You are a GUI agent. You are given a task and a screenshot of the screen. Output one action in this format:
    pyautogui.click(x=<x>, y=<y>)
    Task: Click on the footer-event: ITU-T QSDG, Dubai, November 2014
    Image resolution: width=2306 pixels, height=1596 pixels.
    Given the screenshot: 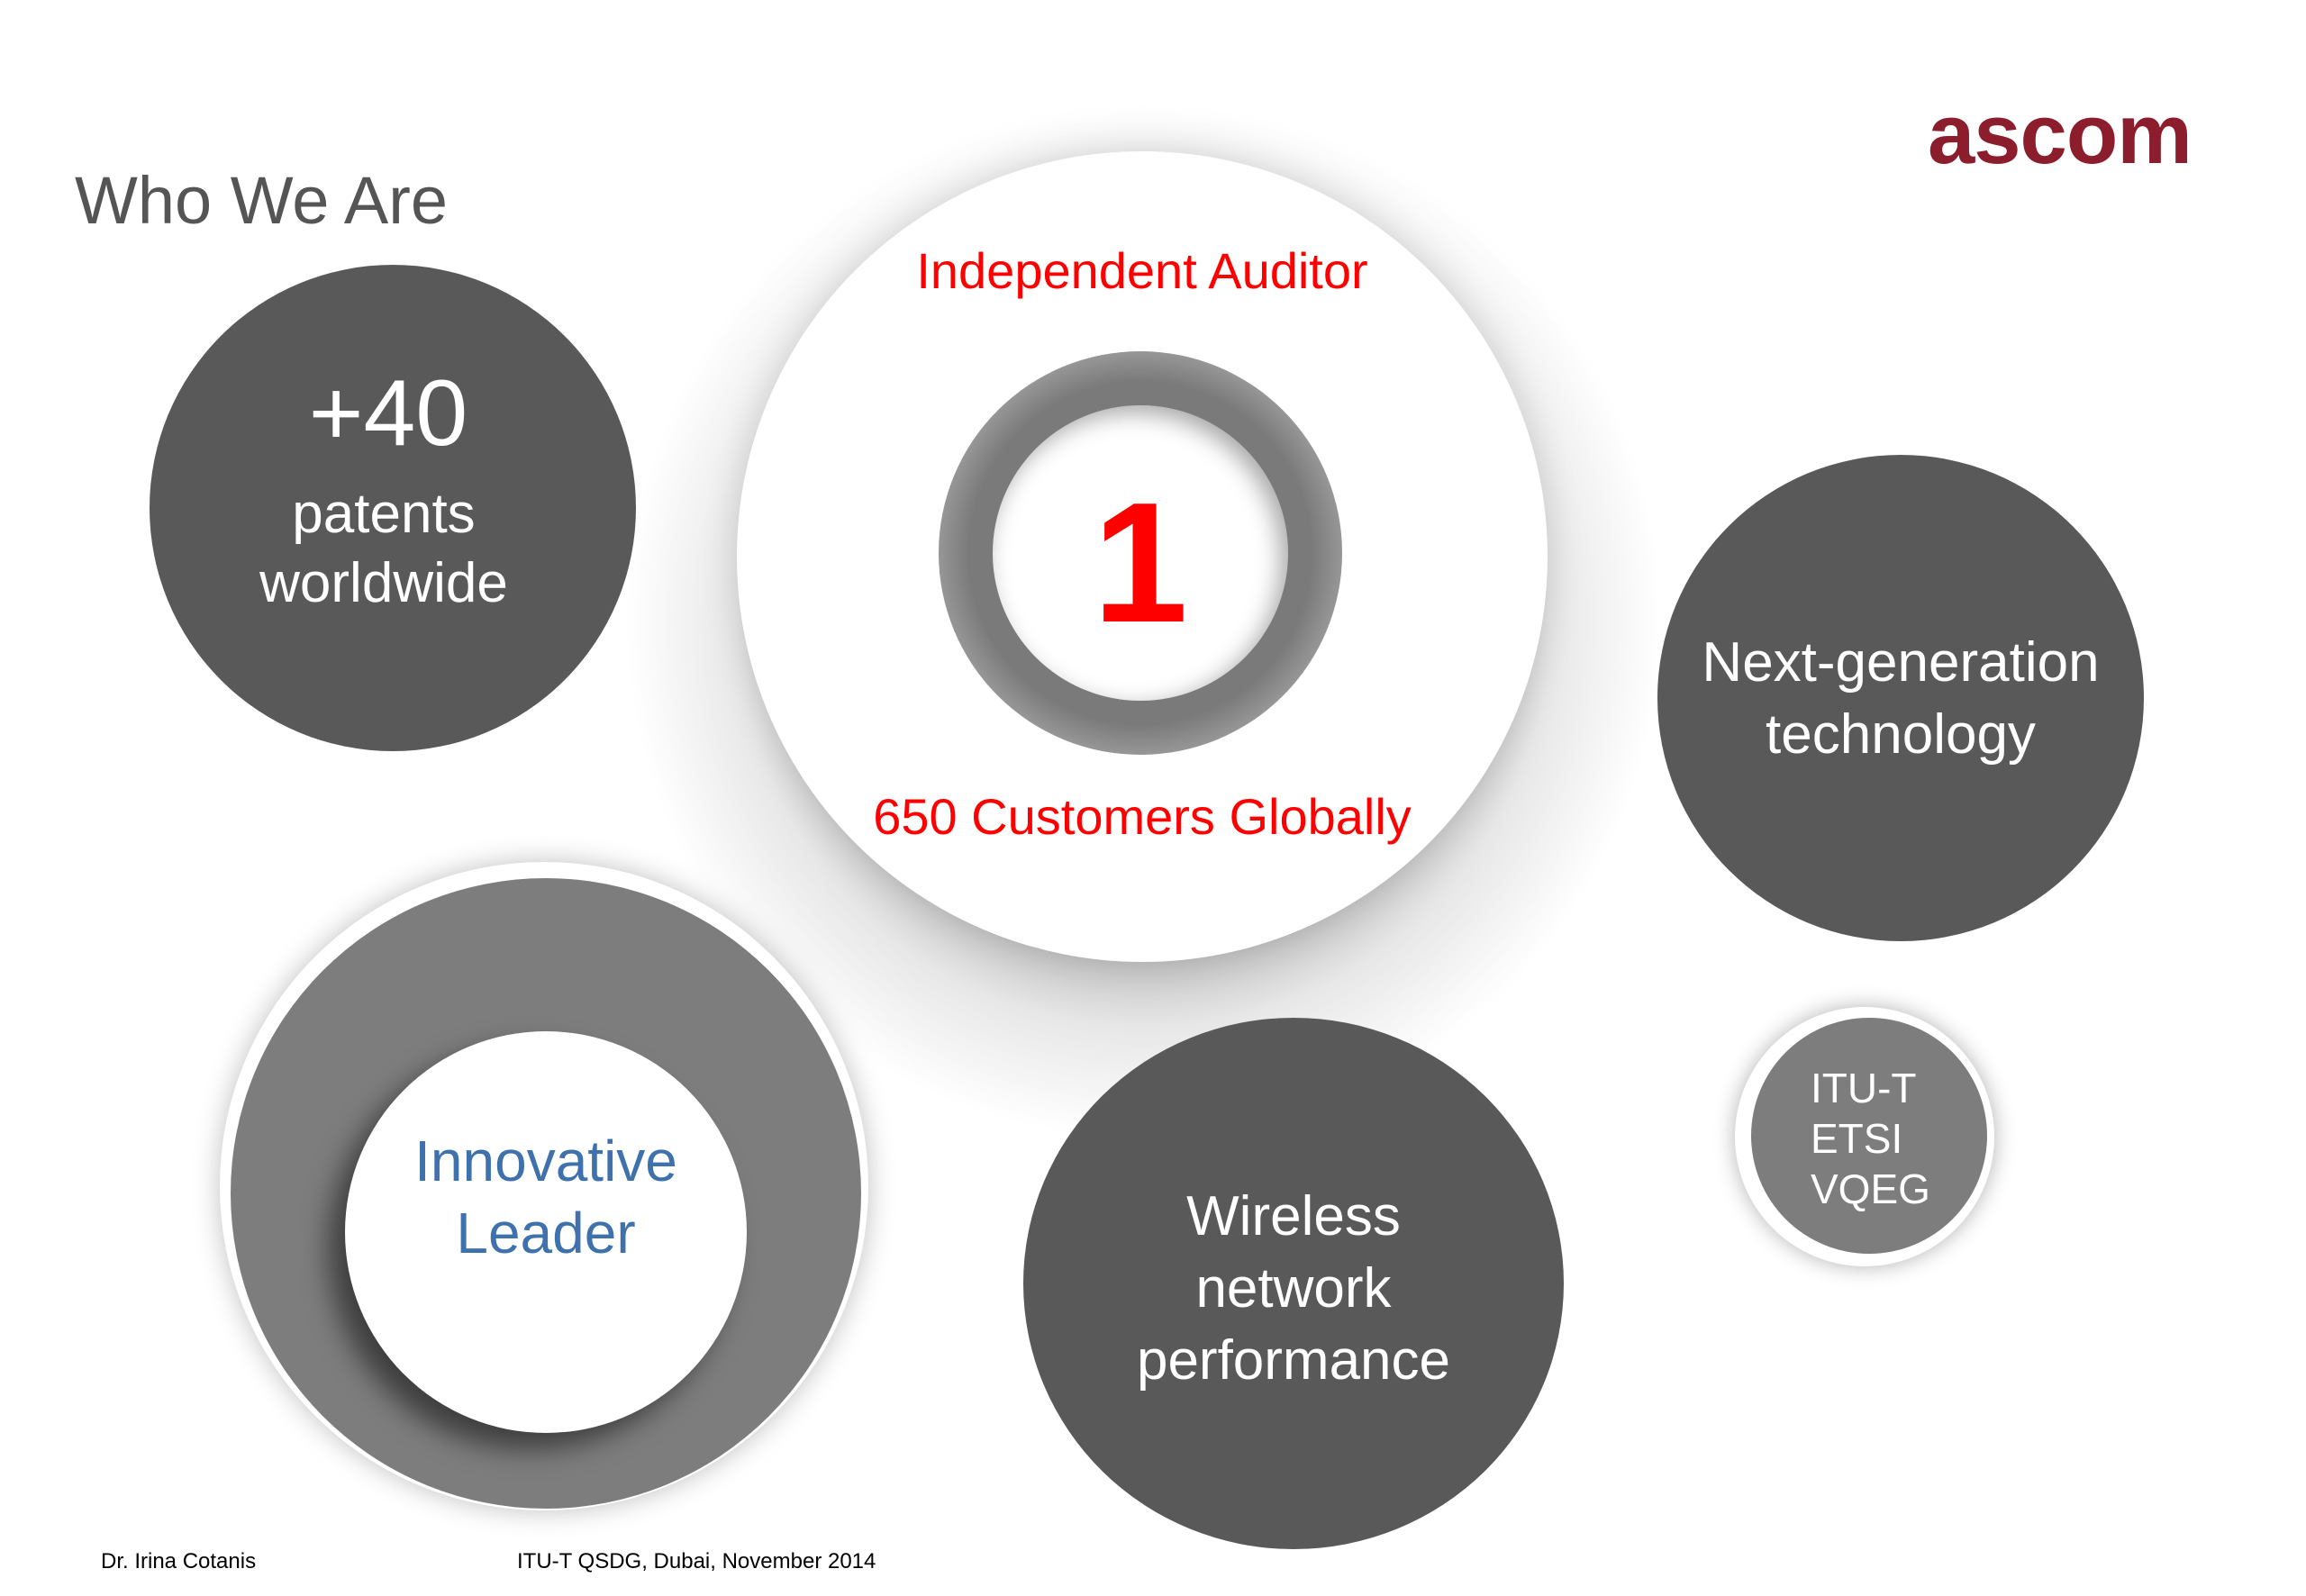 What is the action you would take?
    pyautogui.click(x=696, y=1561)
    